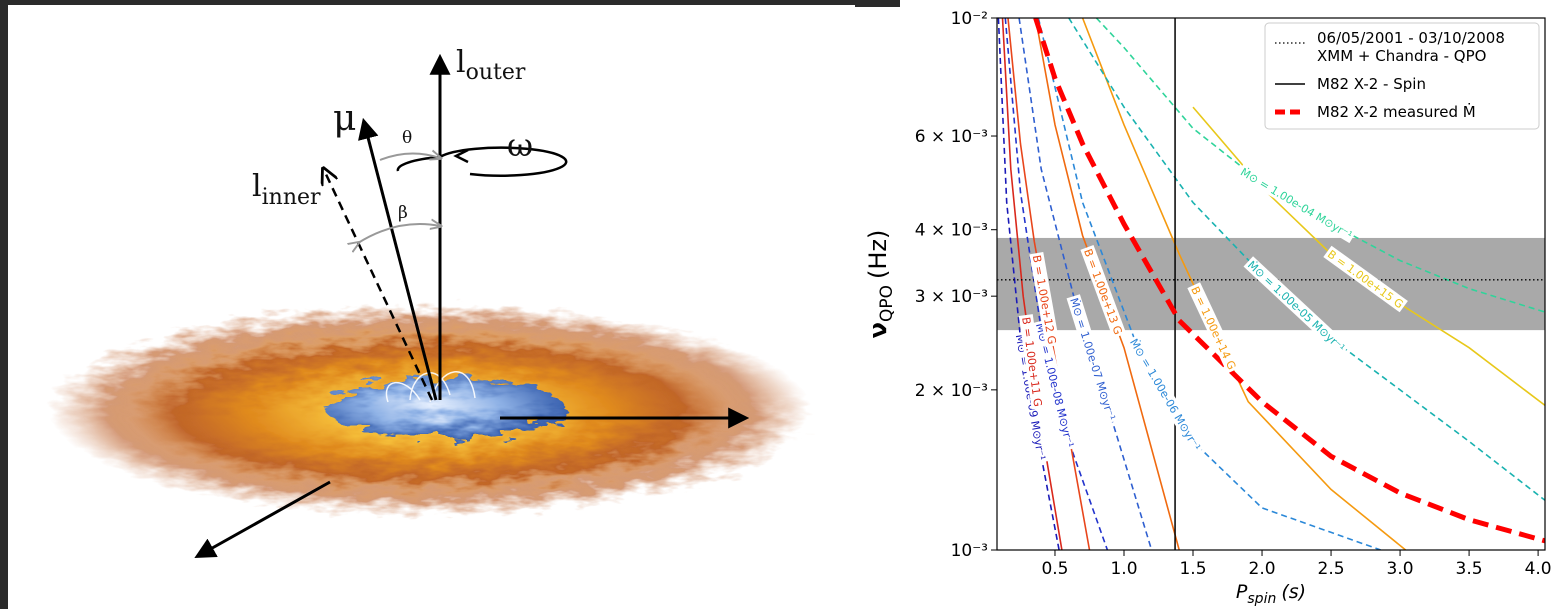 Image resolution: width=1563 pixels, height=609 pixels. I want to click on disk-arrow-front, so click(262, 519).